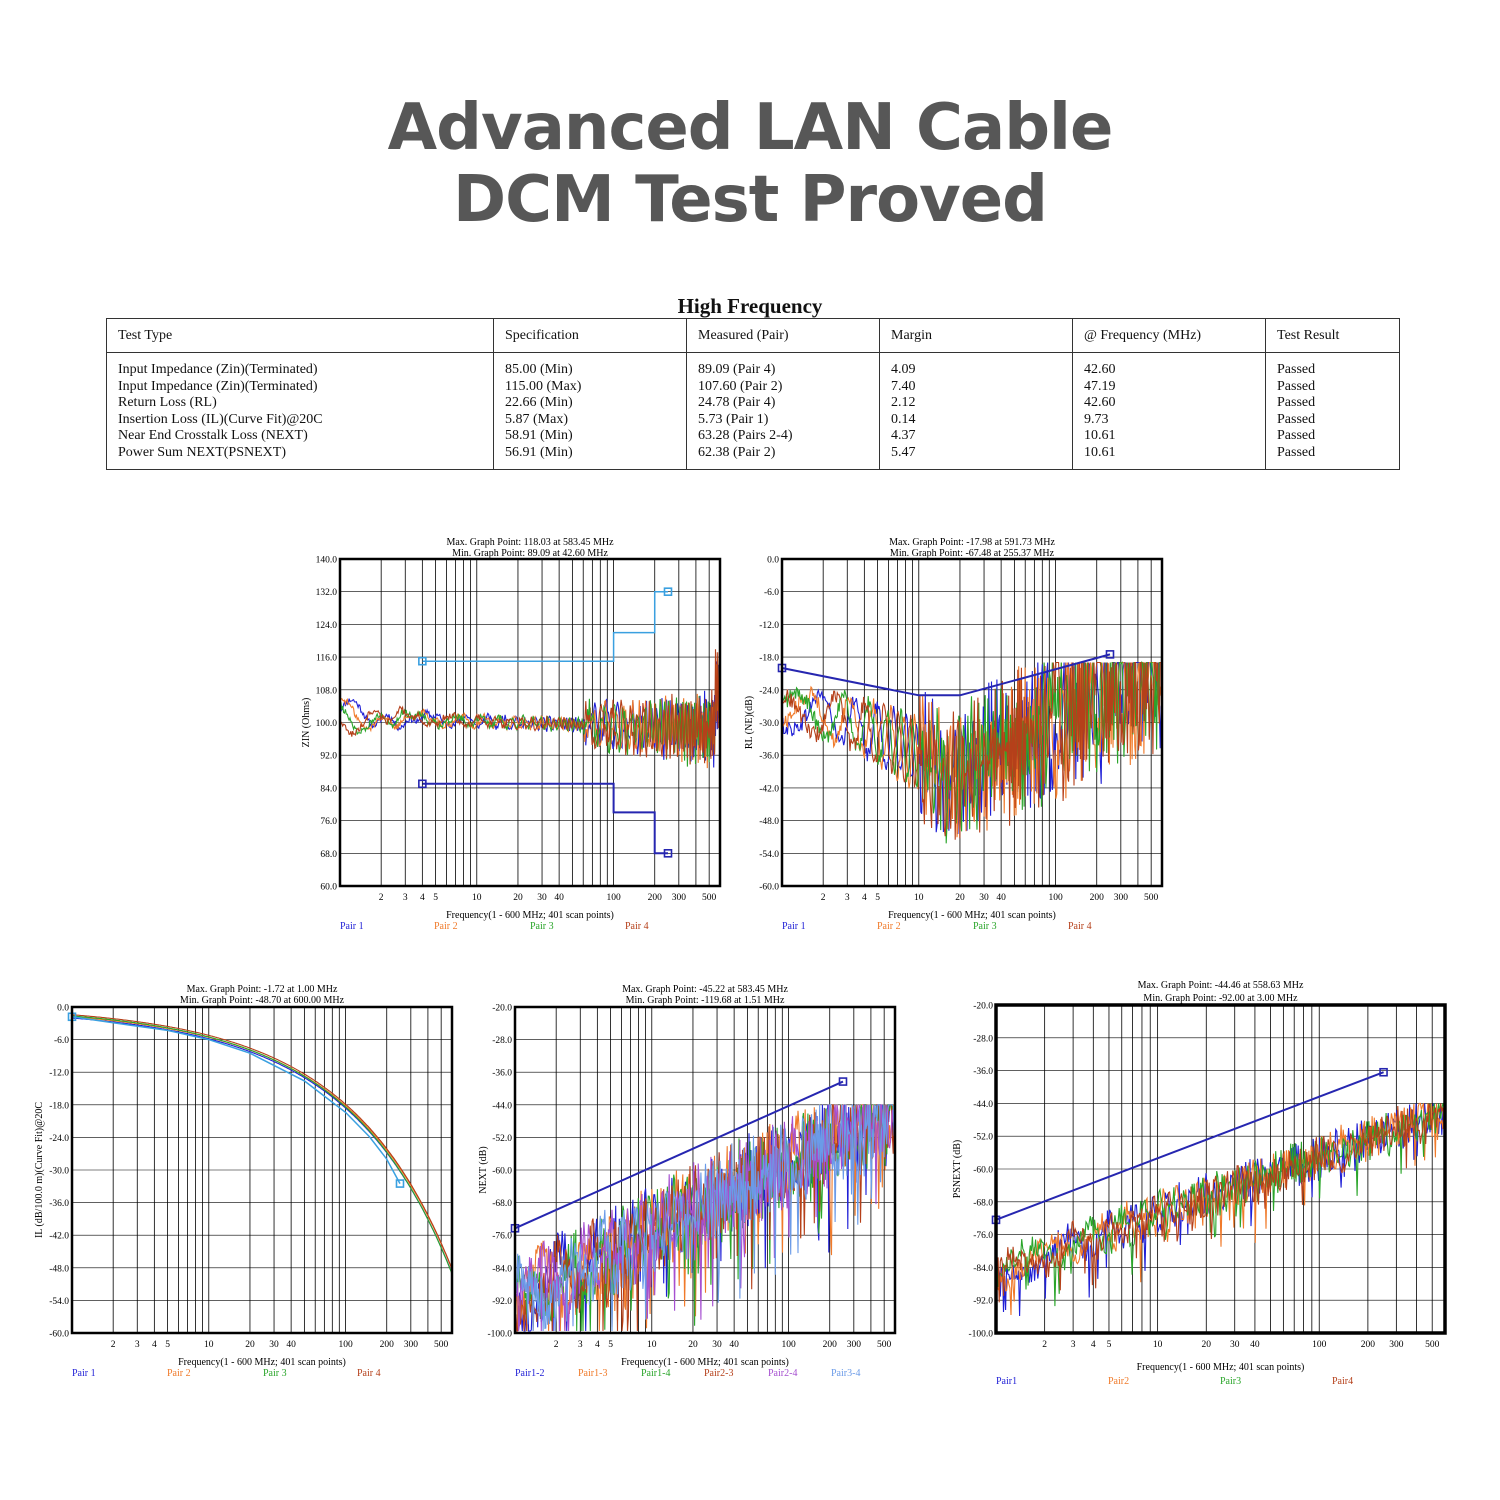  I want to click on x-tick-label: 200, so click(655, 898).